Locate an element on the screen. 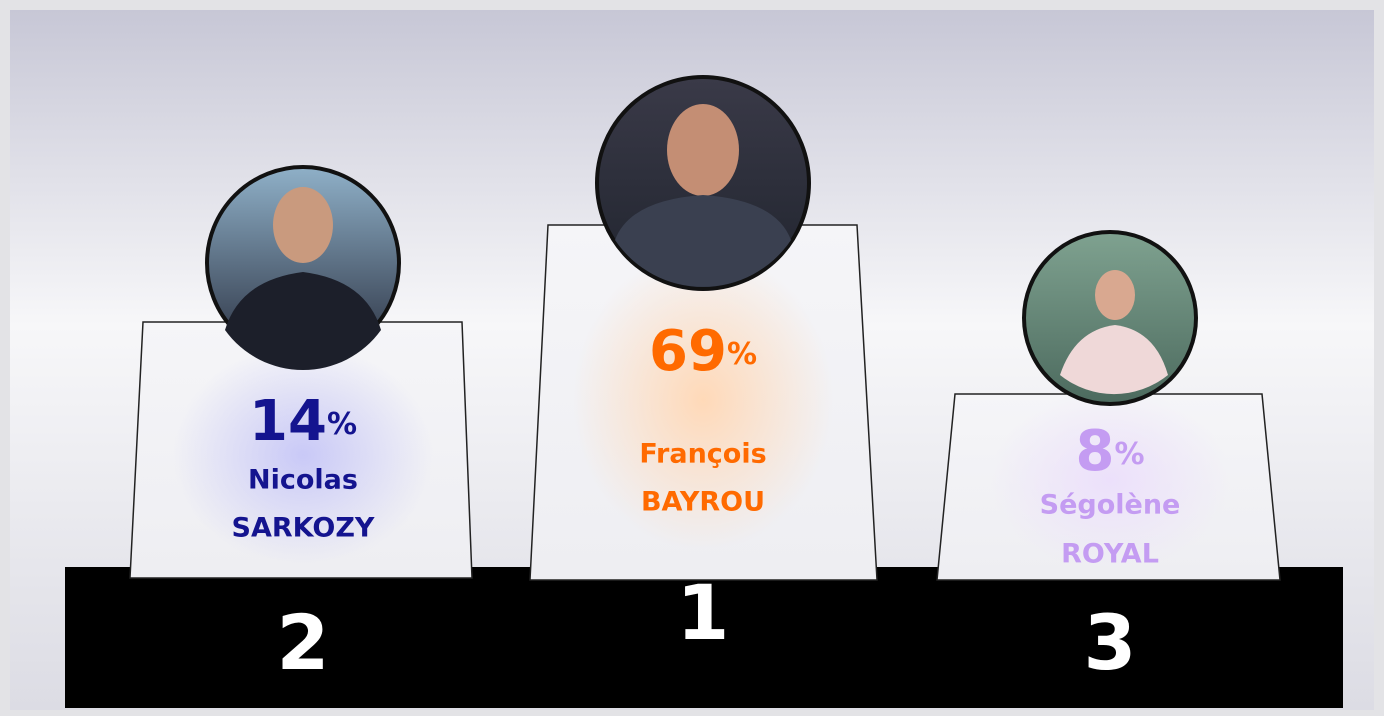 This screenshot has width=1384, height=716. percentage-value: 69 is located at coordinates (688, 351).